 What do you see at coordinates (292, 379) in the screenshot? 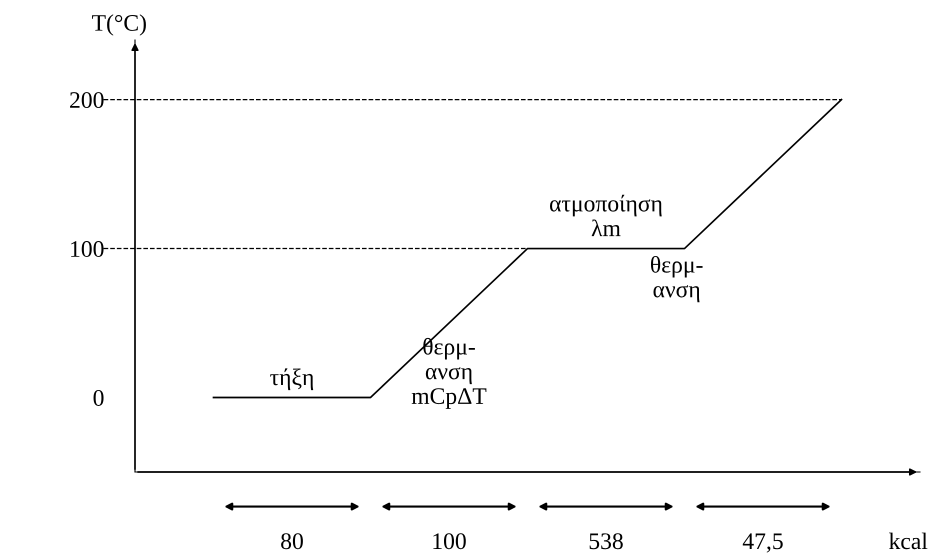
I see `annotation: τήξη` at bounding box center [292, 379].